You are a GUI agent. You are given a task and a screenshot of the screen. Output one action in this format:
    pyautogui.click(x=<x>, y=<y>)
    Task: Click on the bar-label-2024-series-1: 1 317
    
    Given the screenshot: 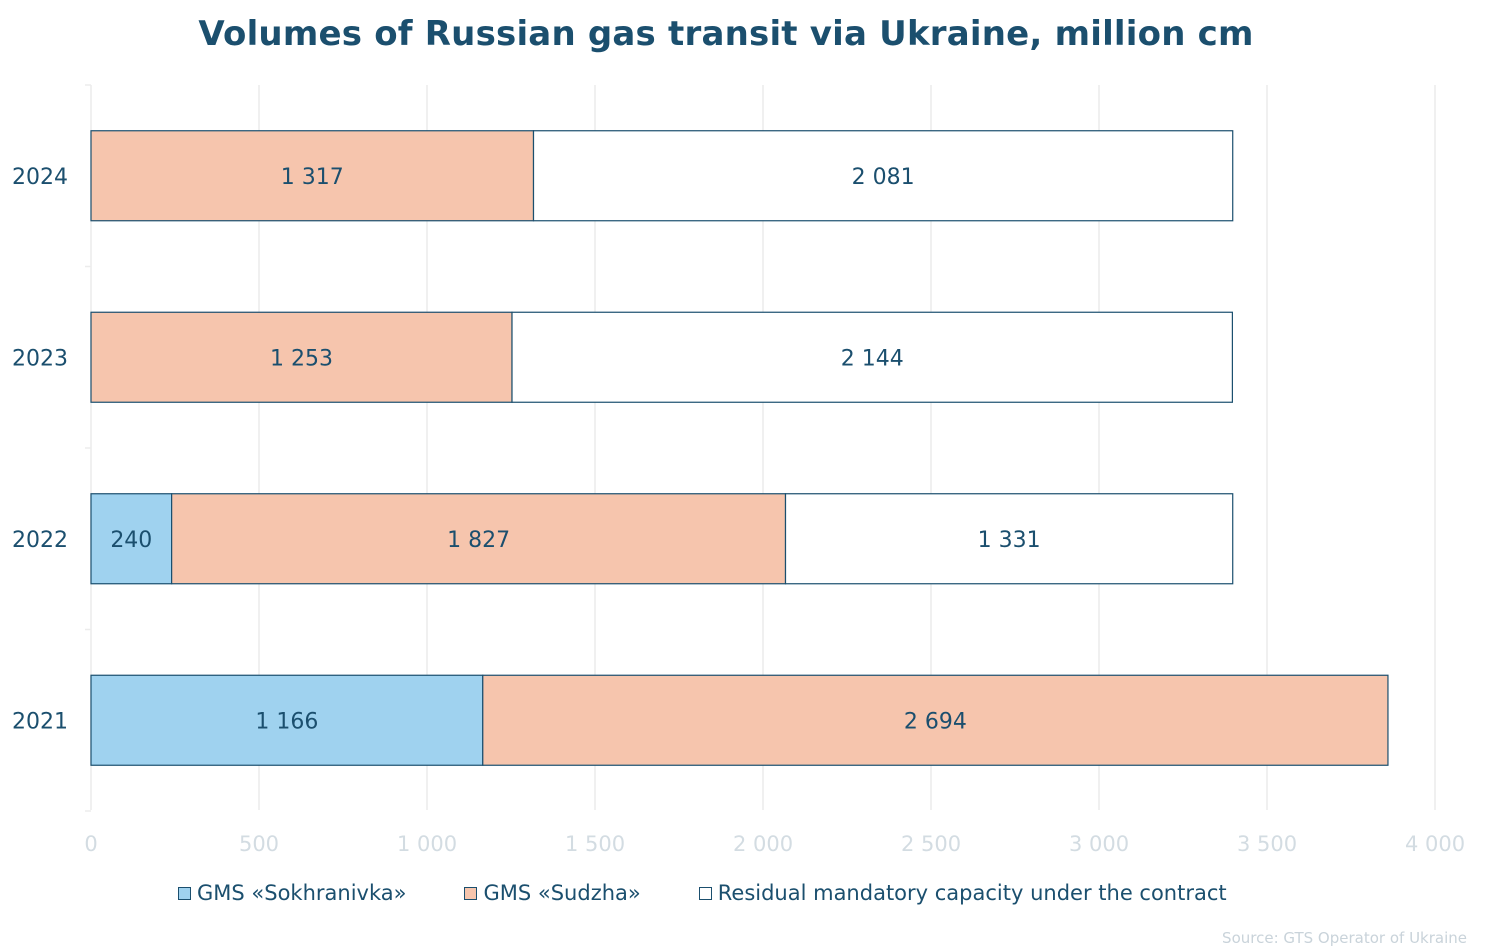 What is the action you would take?
    pyautogui.click(x=312, y=177)
    